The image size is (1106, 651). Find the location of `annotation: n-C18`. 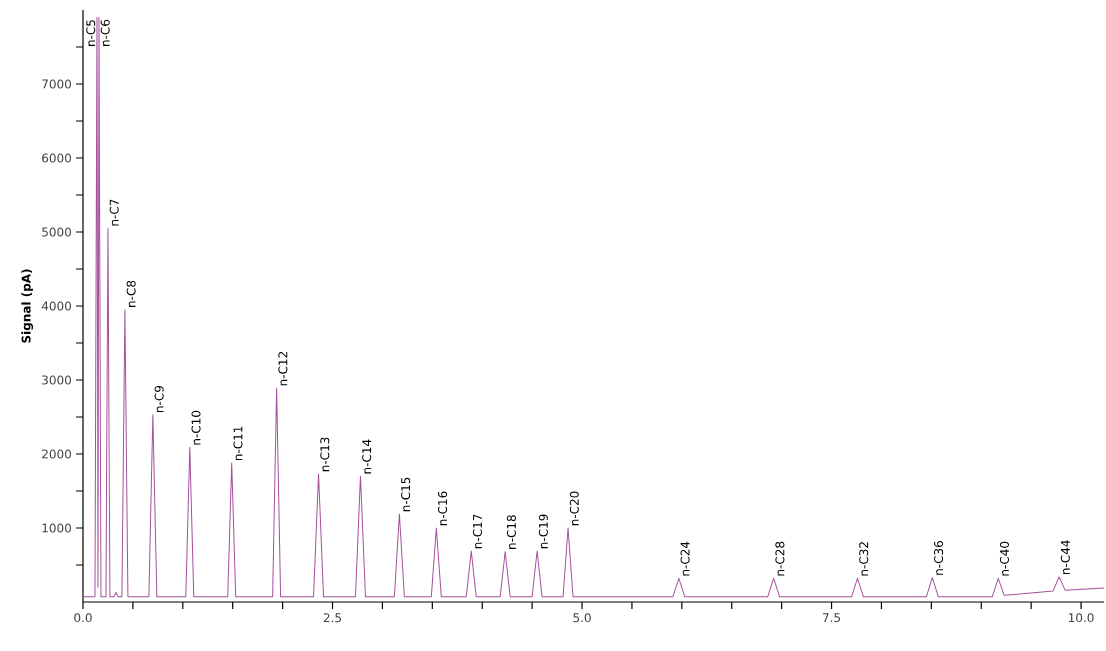

annotation: n-C18 is located at coordinates (511, 532).